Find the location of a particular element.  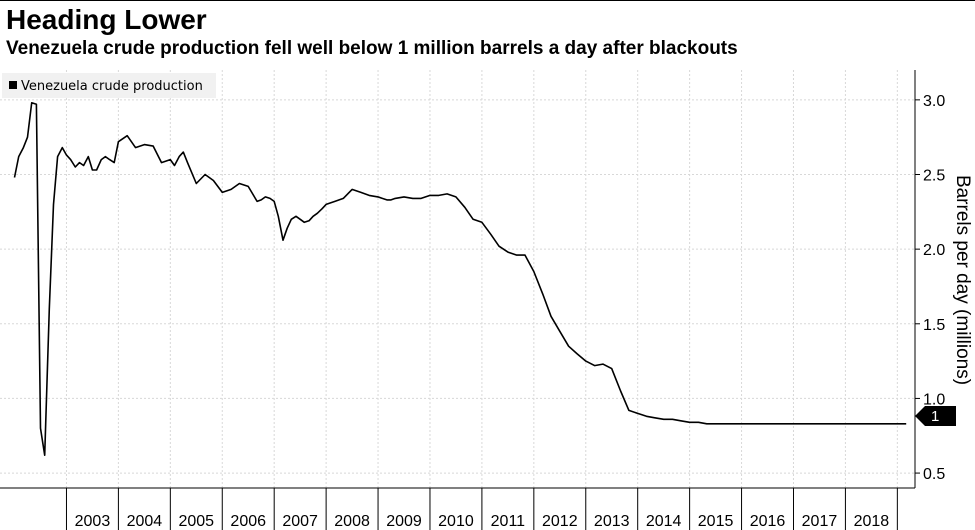

x-tick-label: 2012 is located at coordinates (560, 521).